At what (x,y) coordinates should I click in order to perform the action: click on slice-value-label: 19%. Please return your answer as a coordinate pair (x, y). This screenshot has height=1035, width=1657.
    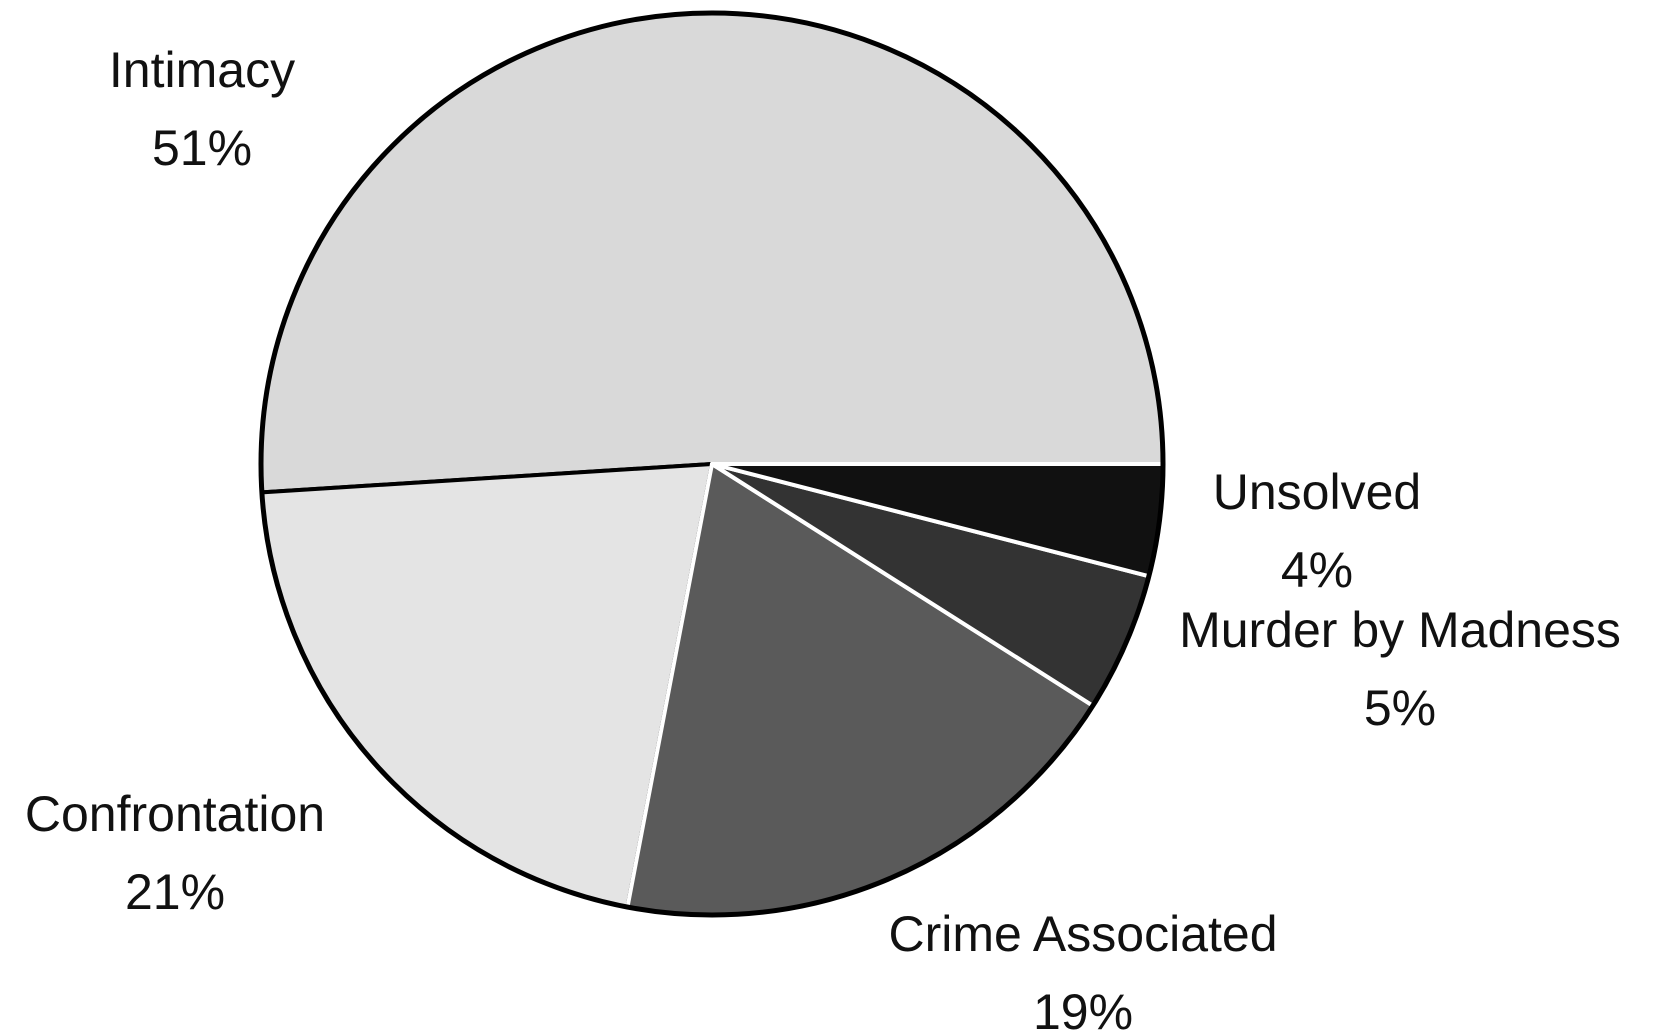
    Looking at the image, I should click on (1083, 1009).